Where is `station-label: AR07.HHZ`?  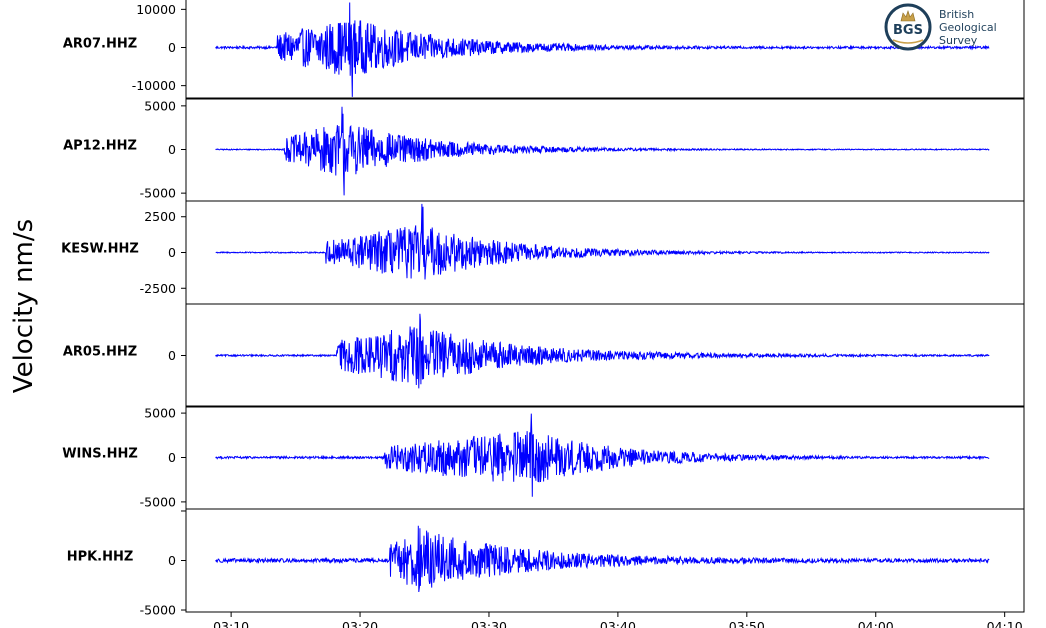
station-label: AR07.HHZ is located at coordinates (100, 44).